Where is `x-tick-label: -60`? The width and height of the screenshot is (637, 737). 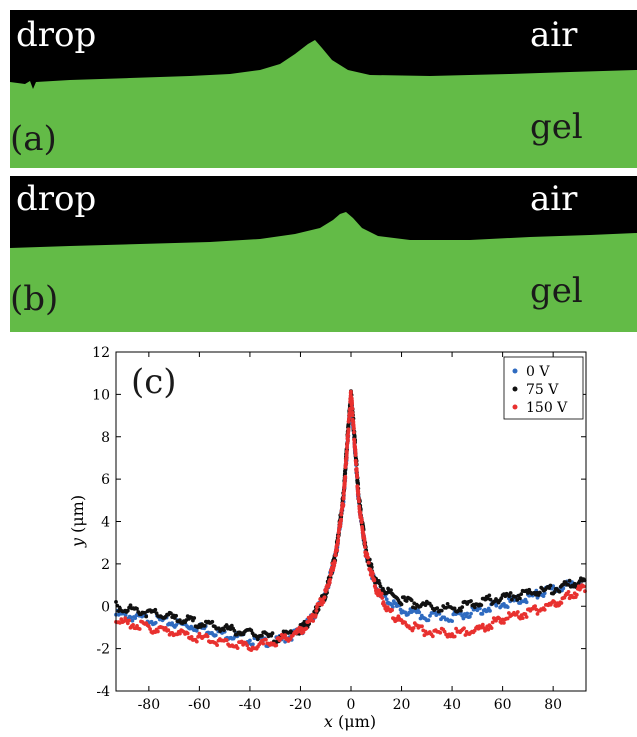
x-tick-label: -60 is located at coordinates (199, 705).